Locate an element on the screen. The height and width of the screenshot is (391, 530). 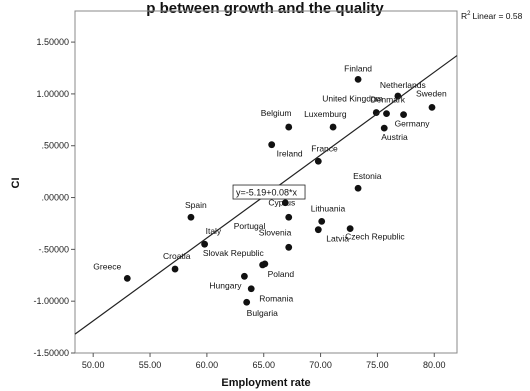
x-axis-title: Employment rate is located at coordinates (265, 383).